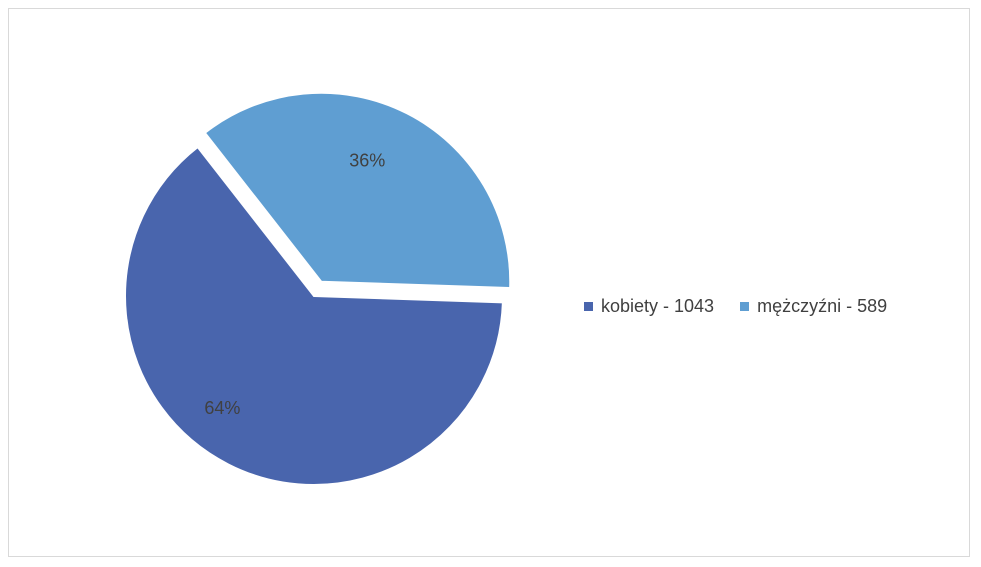 The width and height of the screenshot is (981, 567). What do you see at coordinates (588, 306) in the screenshot?
I see `legend-swatch-kobiety` at bounding box center [588, 306].